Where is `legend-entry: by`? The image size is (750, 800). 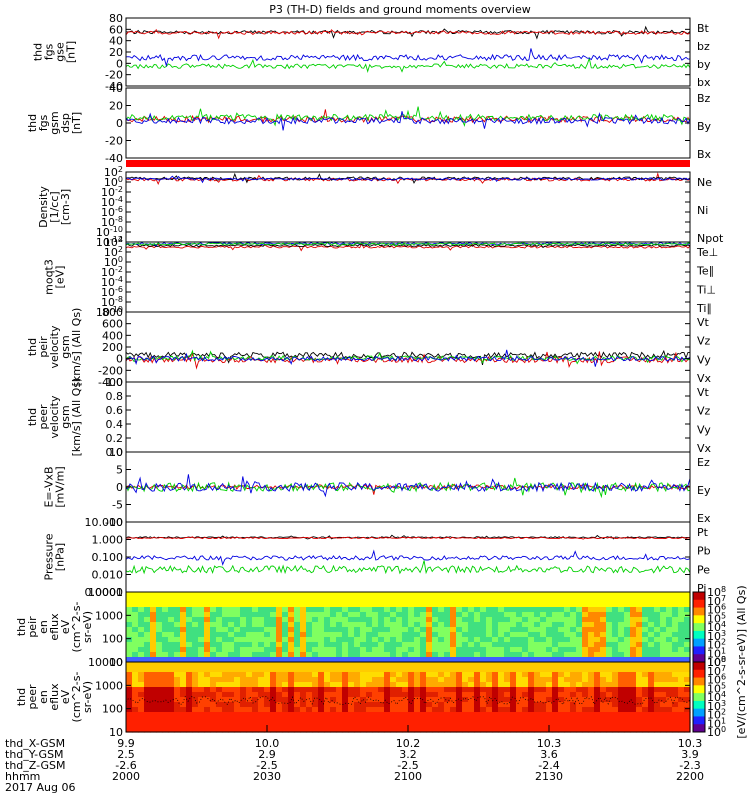
legend-entry: by is located at coordinates (704, 64).